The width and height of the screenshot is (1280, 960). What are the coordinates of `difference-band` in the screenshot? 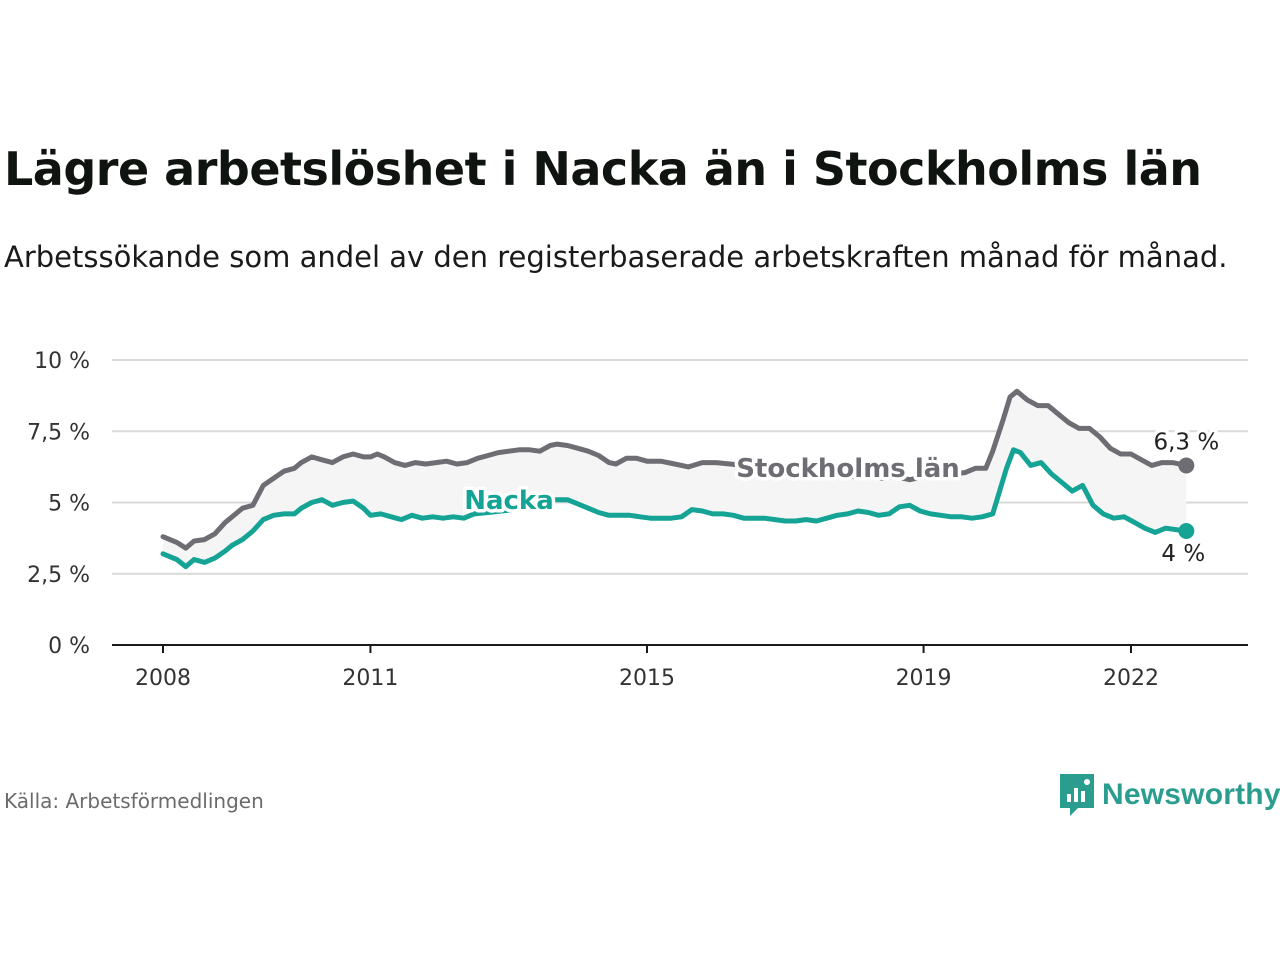 It's located at (675, 479).